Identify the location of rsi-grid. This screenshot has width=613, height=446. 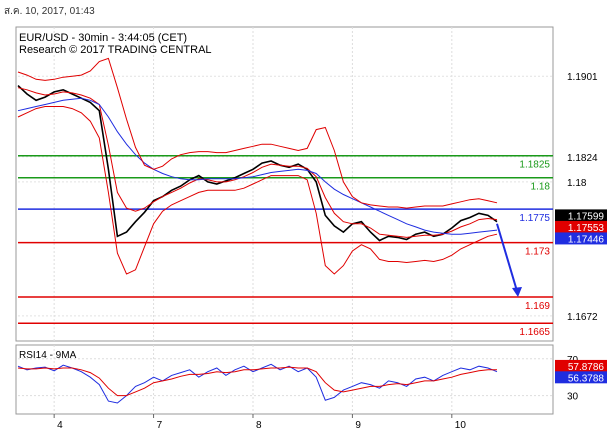
(285, 379).